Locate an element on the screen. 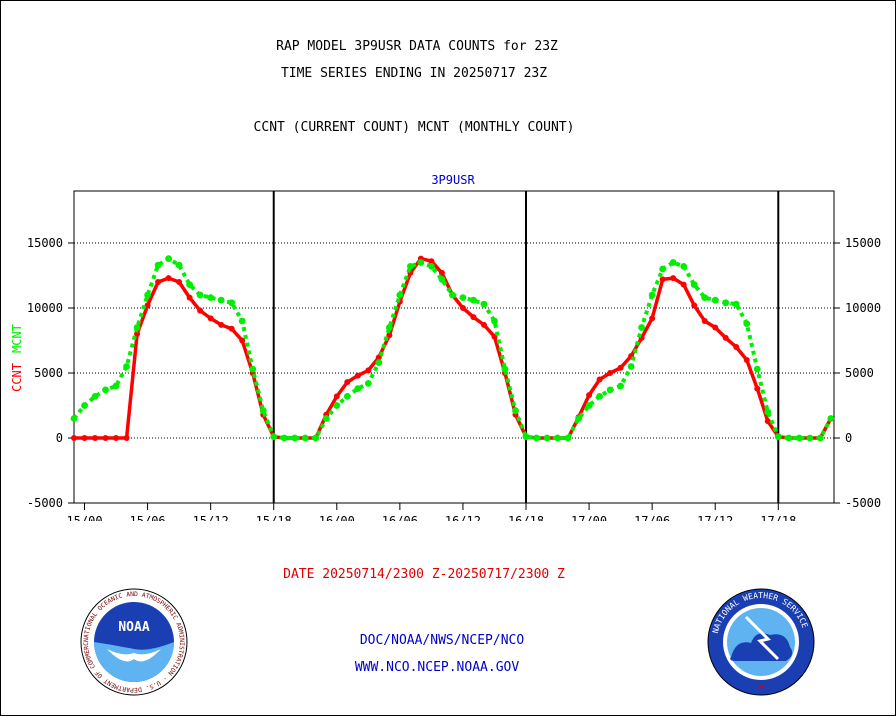  x-tick-label: 17/00 is located at coordinates (589, 517).